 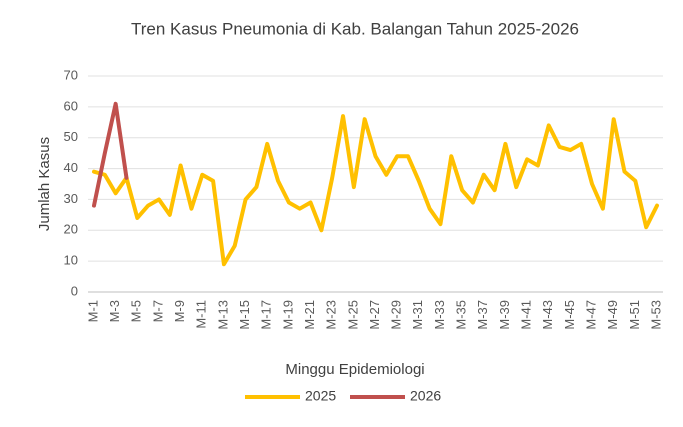 I want to click on y-tick-label: 30, so click(x=71, y=198).